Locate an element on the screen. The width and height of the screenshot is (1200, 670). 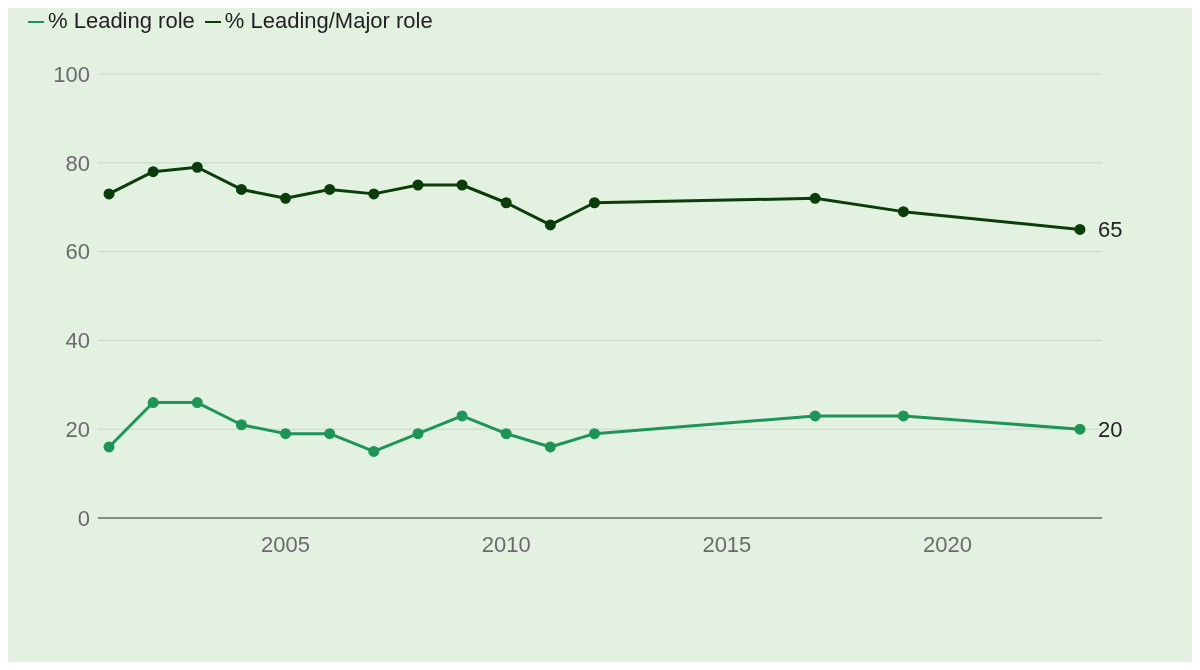
x-tick-label: 2005 is located at coordinates (286, 544).